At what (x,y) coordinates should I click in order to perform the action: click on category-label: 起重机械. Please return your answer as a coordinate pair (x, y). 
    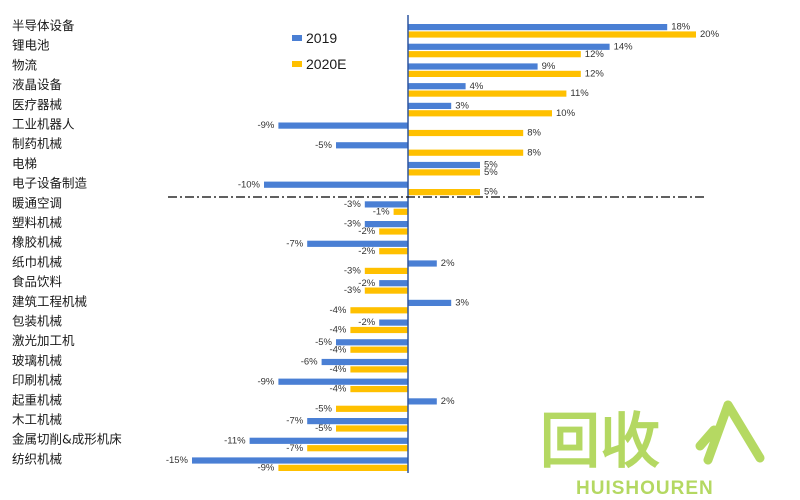
    Looking at the image, I should click on (37, 399).